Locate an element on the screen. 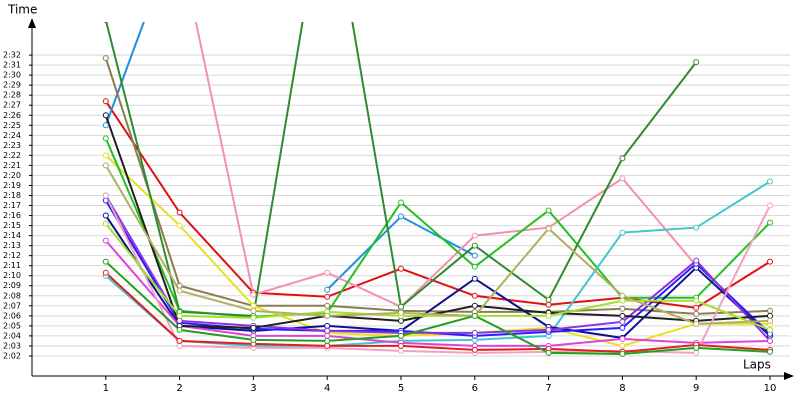  y-tick-label: 2:16 is located at coordinates (12, 215).